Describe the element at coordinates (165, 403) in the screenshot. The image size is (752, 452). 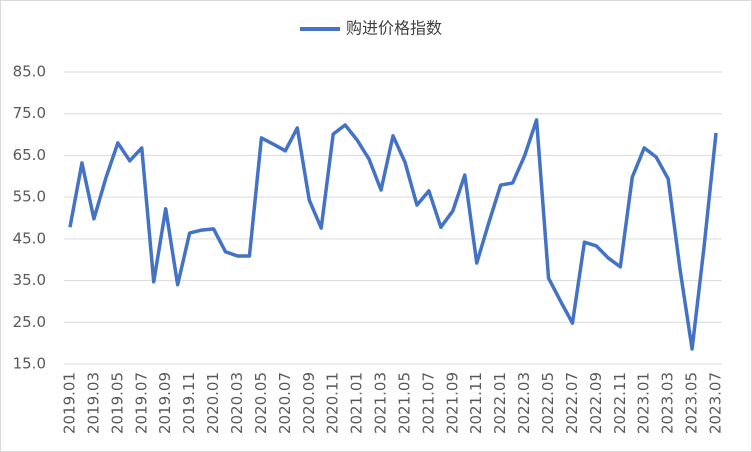
I see `x-tick-label: 2019.09` at that location.